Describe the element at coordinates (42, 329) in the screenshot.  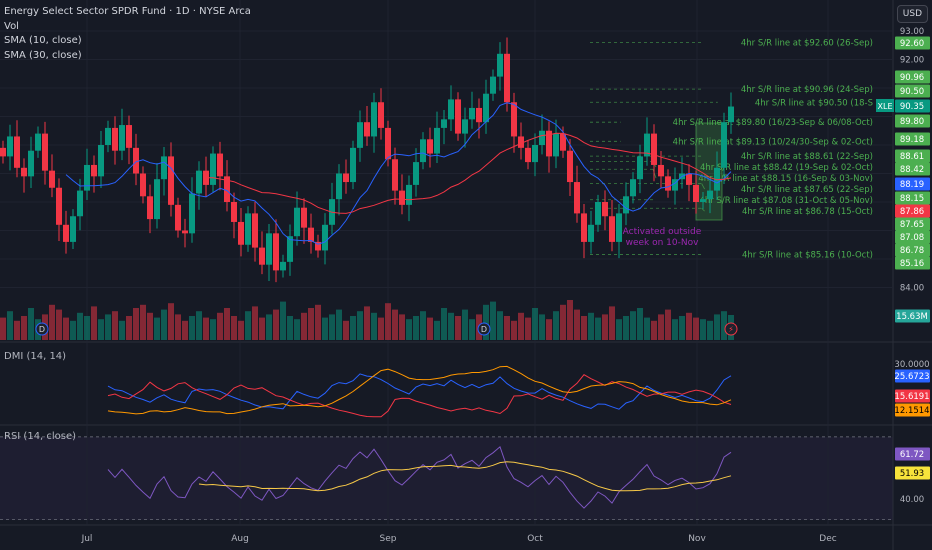
I see `dividend-icon-label: D` at that location.